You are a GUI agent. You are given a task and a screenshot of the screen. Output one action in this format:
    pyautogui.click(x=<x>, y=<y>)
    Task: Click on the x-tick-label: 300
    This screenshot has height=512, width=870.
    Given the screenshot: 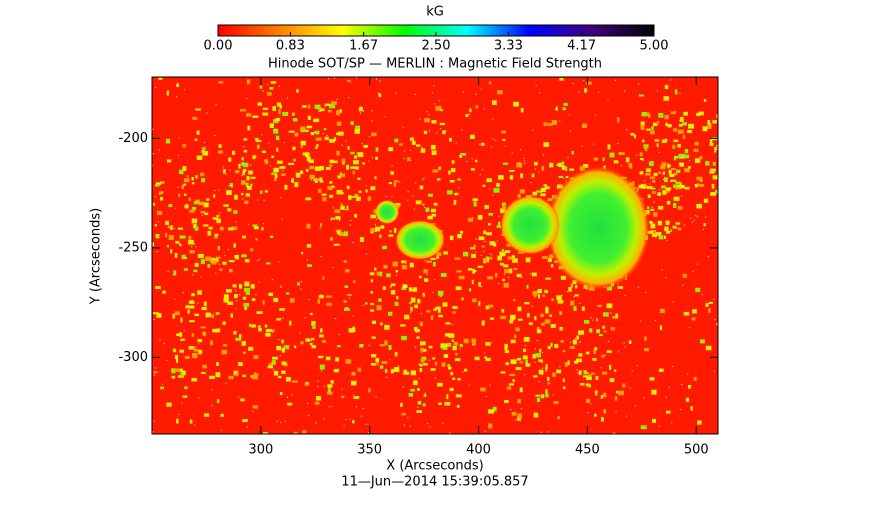 What is the action you would take?
    pyautogui.click(x=260, y=450)
    